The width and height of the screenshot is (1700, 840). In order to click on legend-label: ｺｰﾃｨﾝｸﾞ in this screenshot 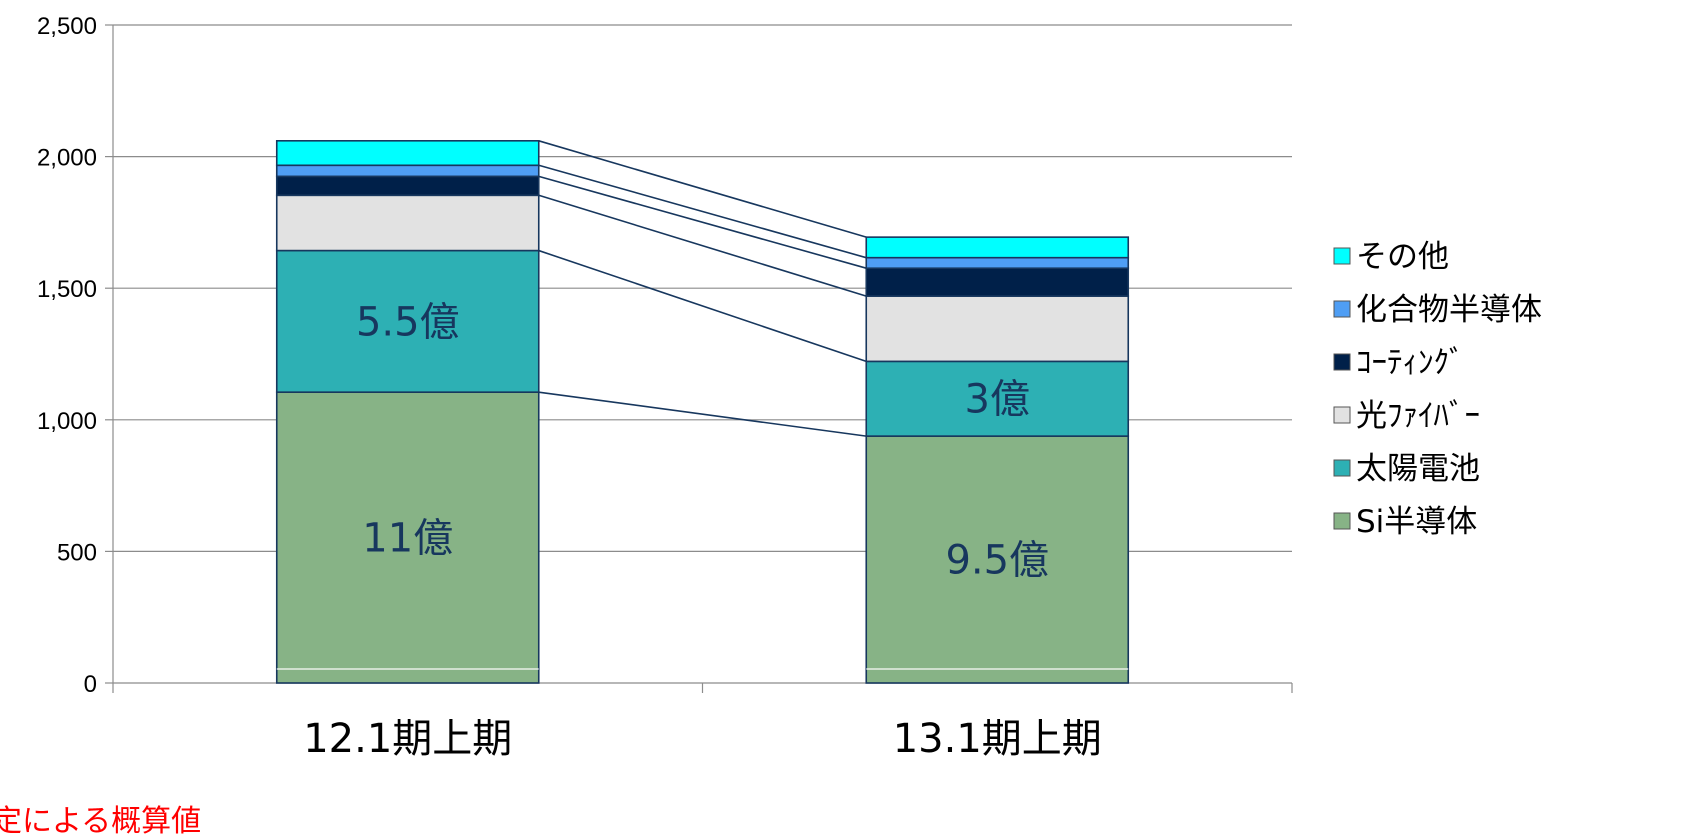, I will do `click(1410, 363)`.